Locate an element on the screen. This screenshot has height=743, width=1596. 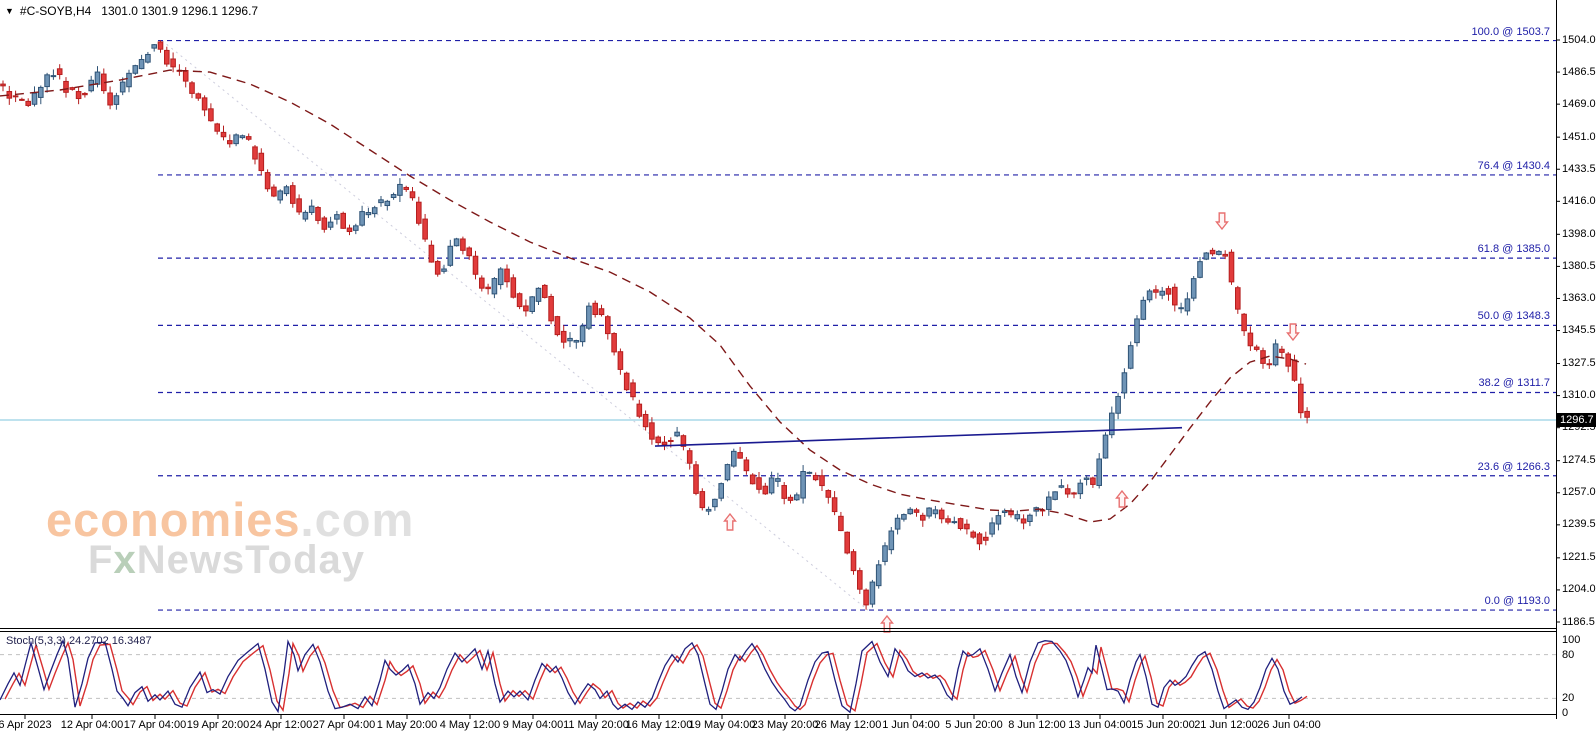
symbol-title-bar: ▼ #C-SOYB,H4 1301.0 1301.9 1296.1 1296.7 is located at coordinates (131, 11).